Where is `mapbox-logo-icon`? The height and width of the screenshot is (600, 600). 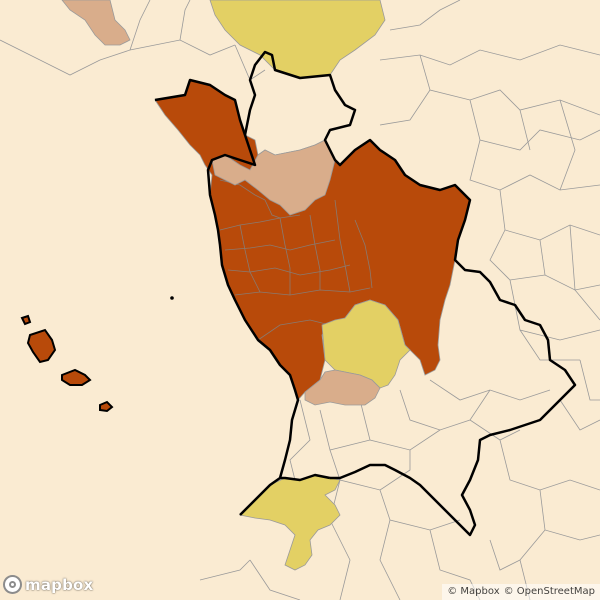
mapbox-logo-icon is located at coordinates (12, 584).